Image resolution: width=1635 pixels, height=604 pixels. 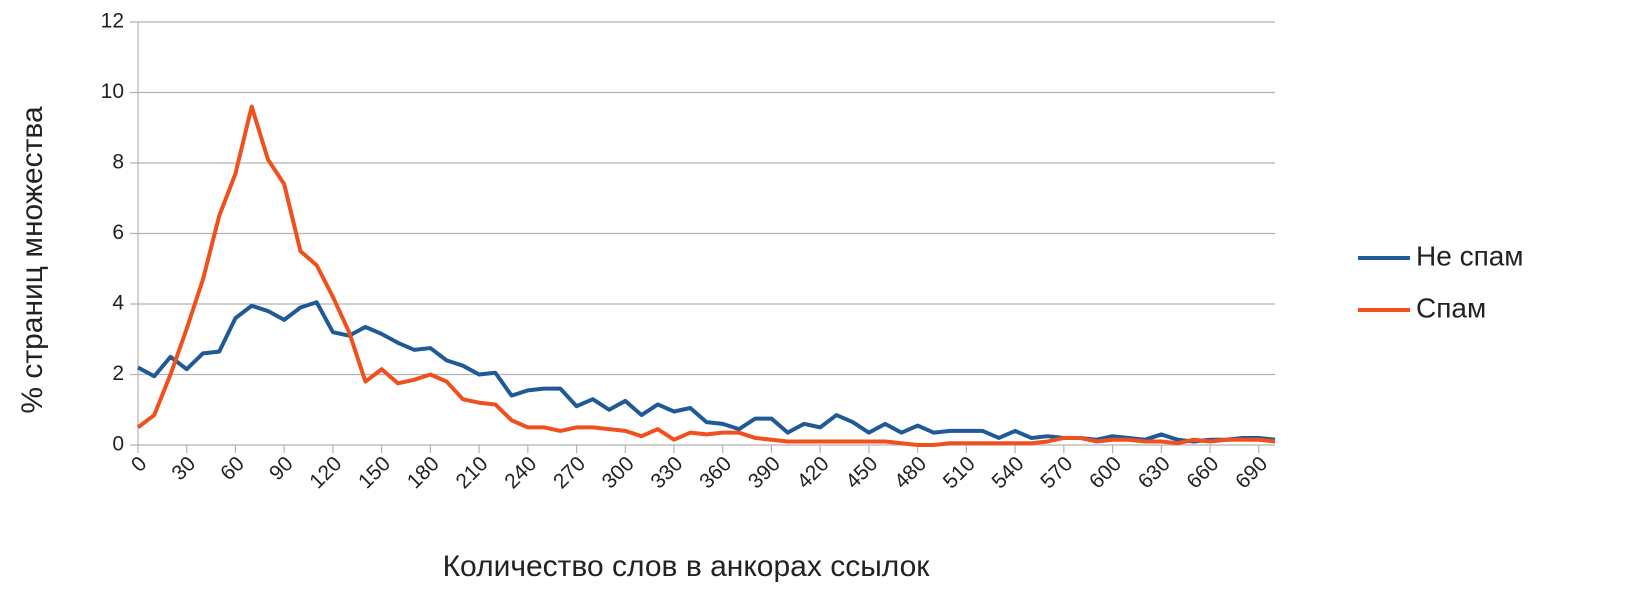 What do you see at coordinates (813, 472) in the screenshot?
I see `x-tick-label: 420` at bounding box center [813, 472].